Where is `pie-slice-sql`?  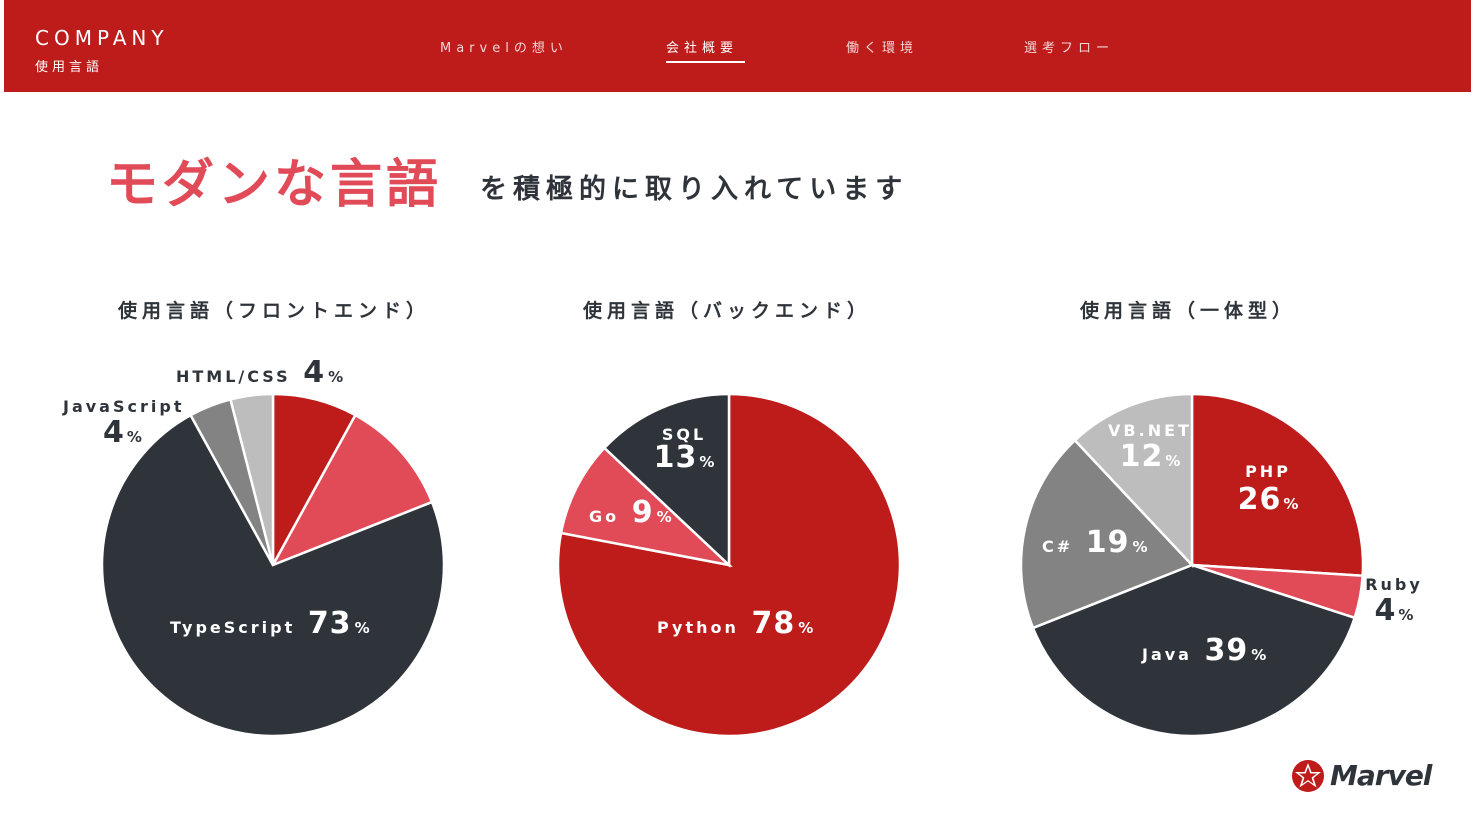
pie-slice-sql is located at coordinates (666, 480).